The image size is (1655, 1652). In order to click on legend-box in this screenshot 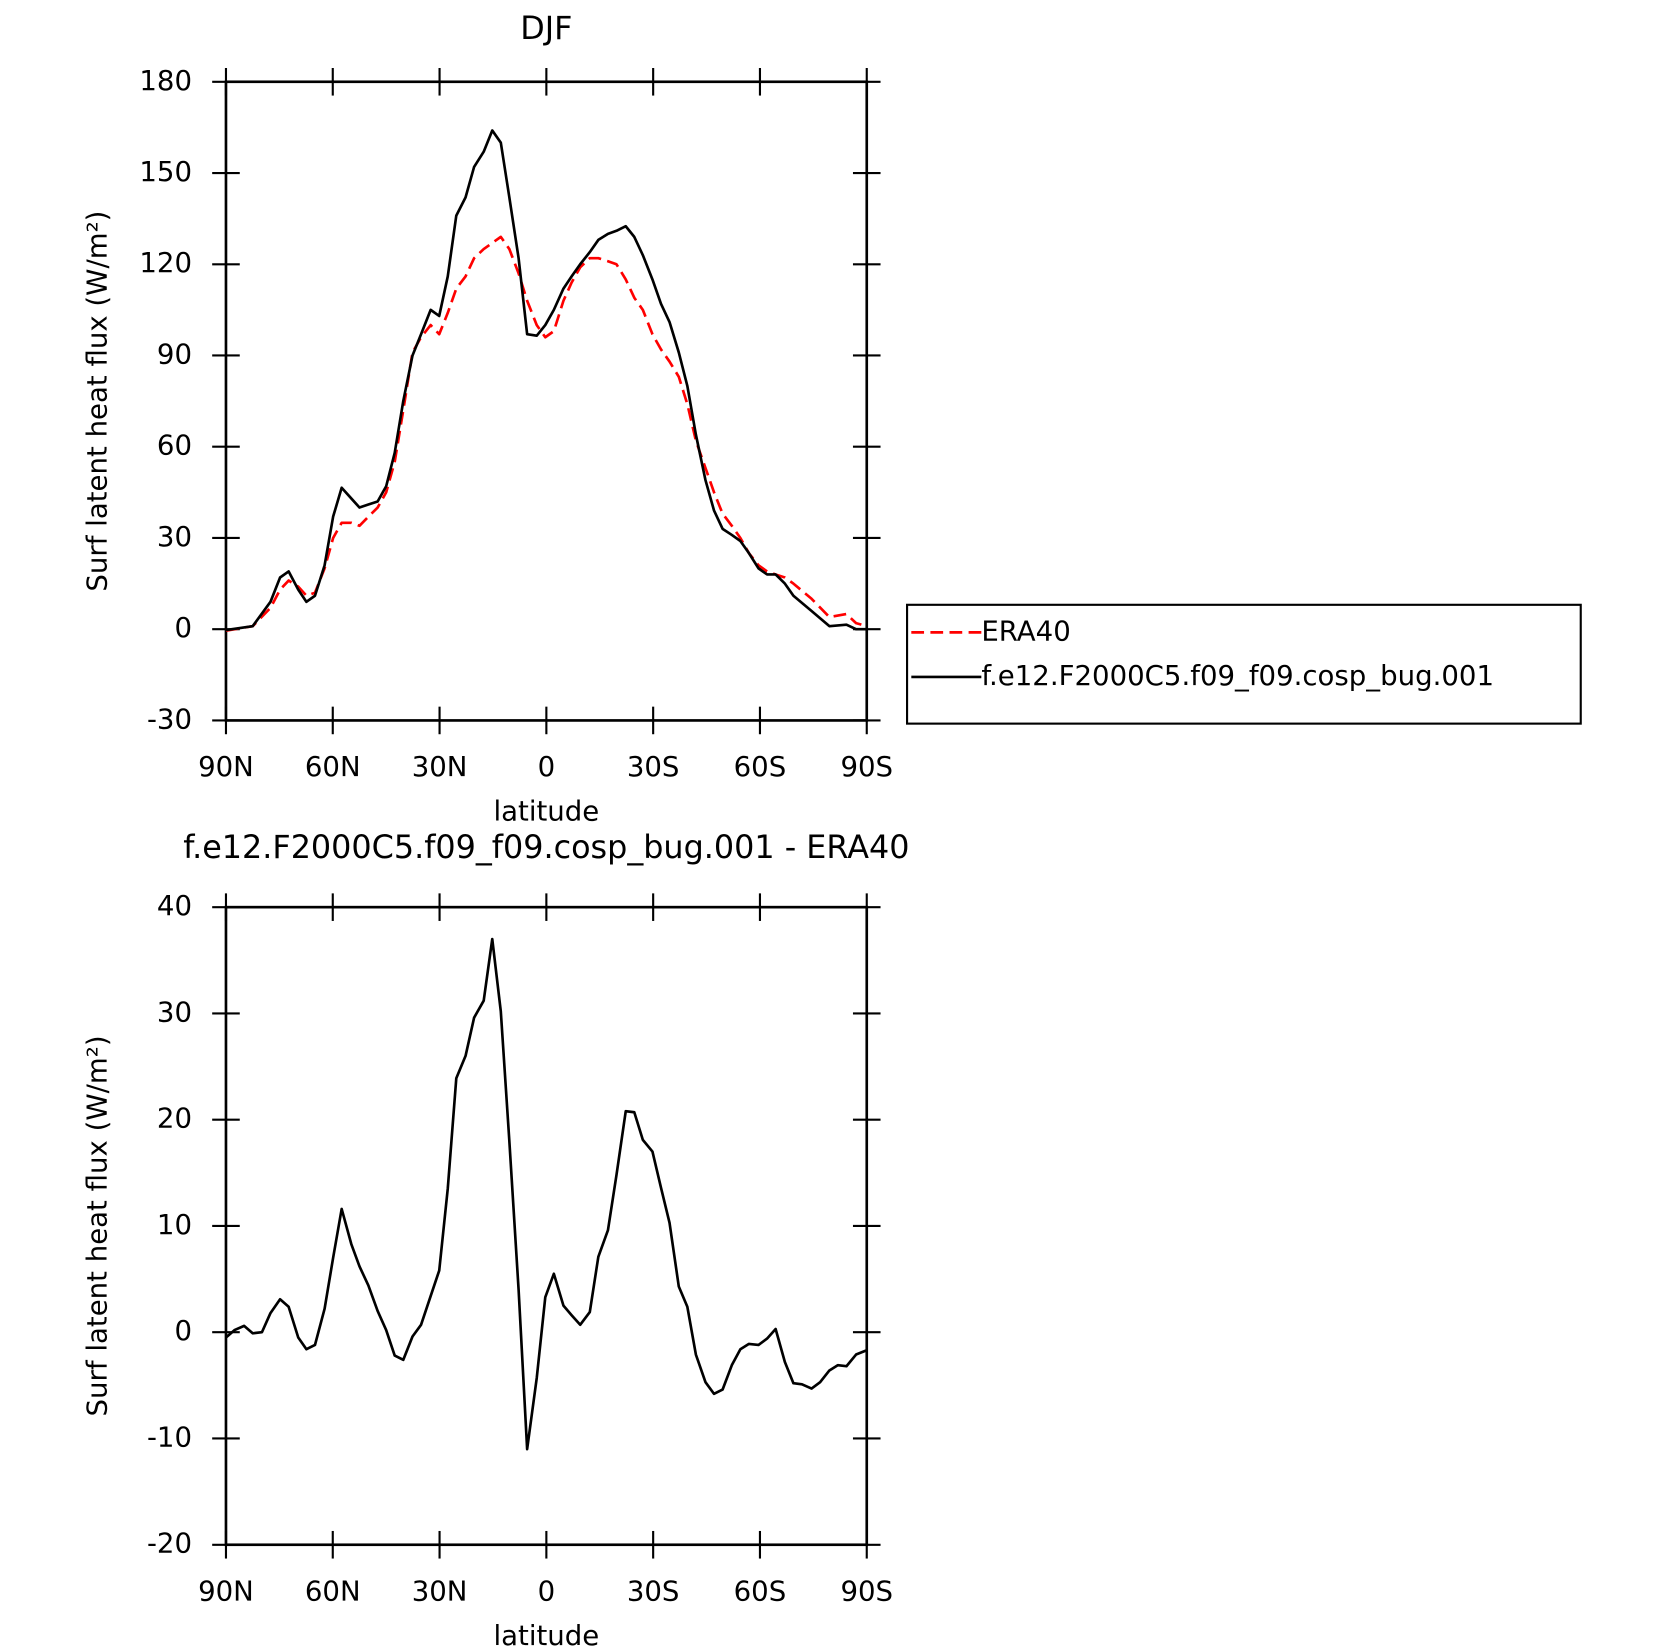, I will do `click(1244, 664)`.